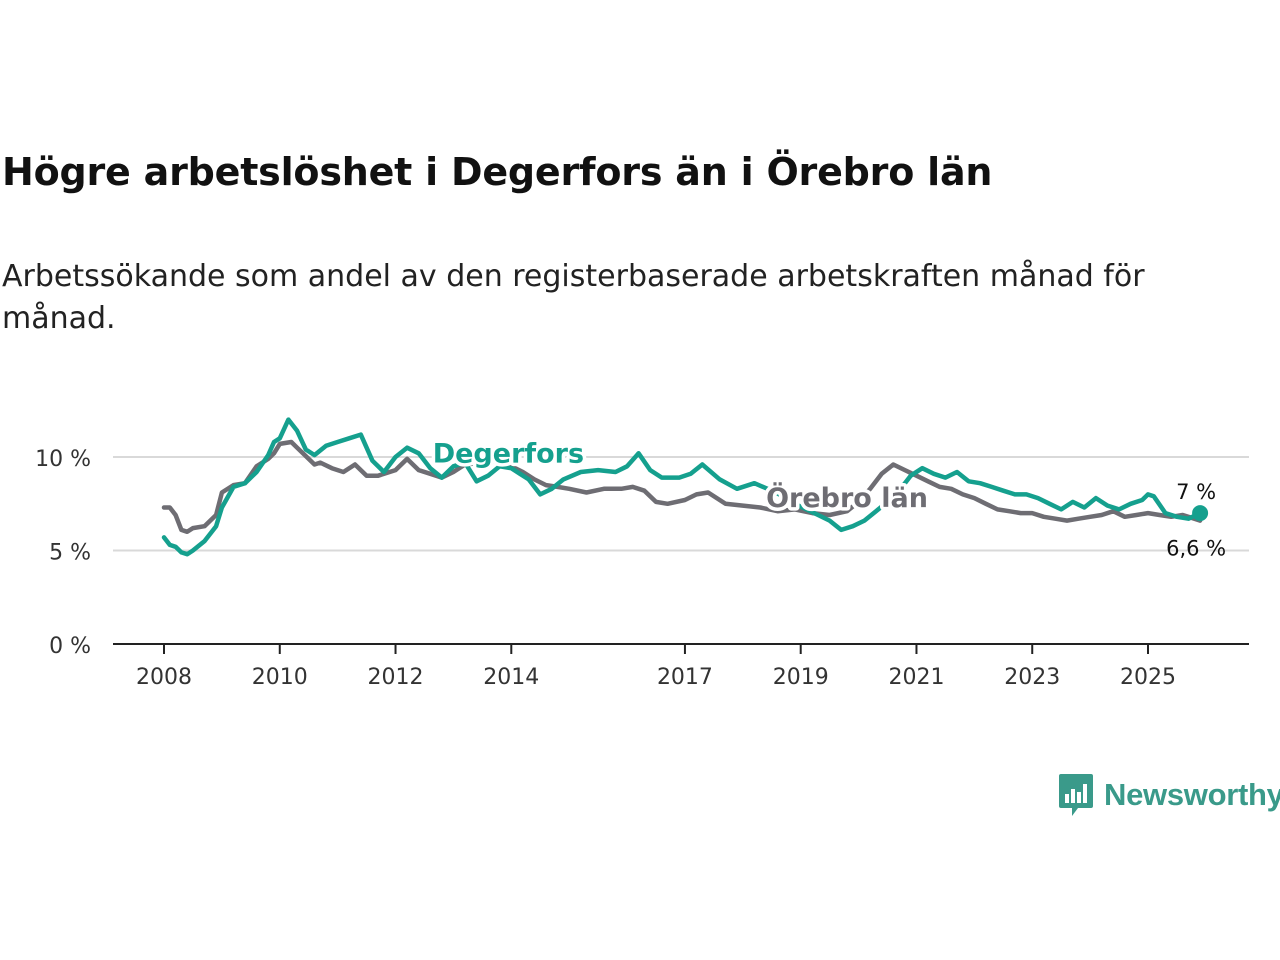 The height and width of the screenshot is (960, 1280). What do you see at coordinates (70, 646) in the screenshot?
I see `y-tick-label: 0 %` at bounding box center [70, 646].